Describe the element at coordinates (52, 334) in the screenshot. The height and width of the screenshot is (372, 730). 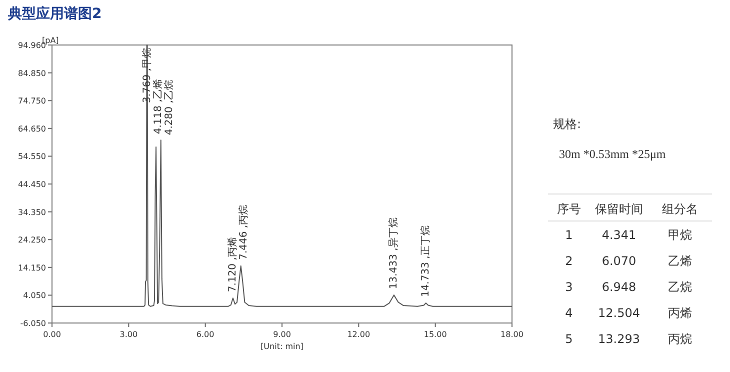
I see `x-tick-label: 0.00` at that location.